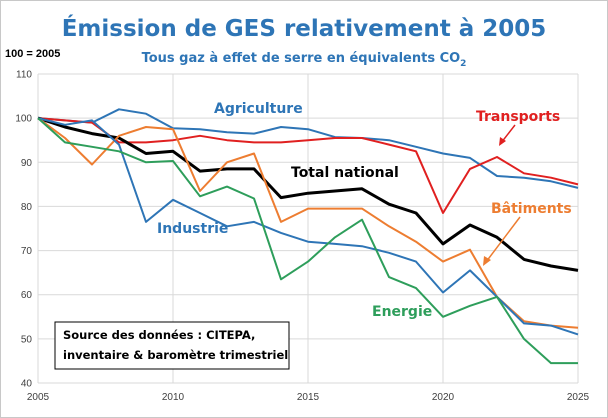 Image resolution: width=608 pixels, height=418 pixels. I want to click on chart-title: Émission de GES relativement à 2005, so click(304, 28).